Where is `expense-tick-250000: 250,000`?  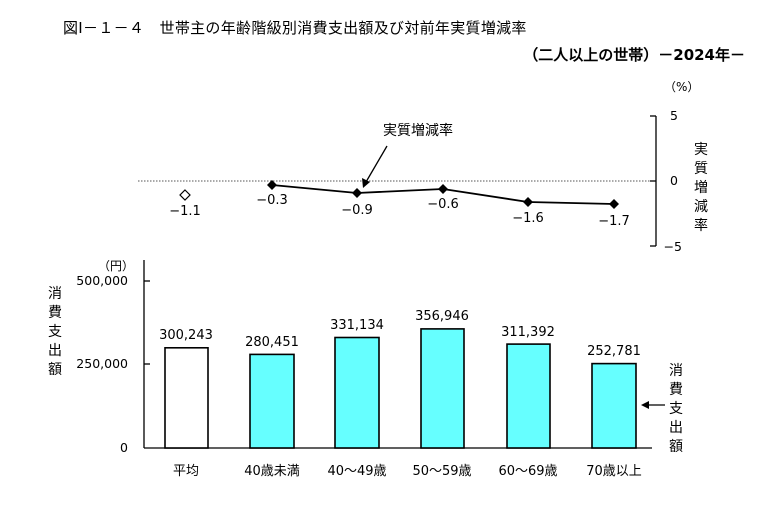
expense-tick-250000: 250,000 is located at coordinates (102, 363).